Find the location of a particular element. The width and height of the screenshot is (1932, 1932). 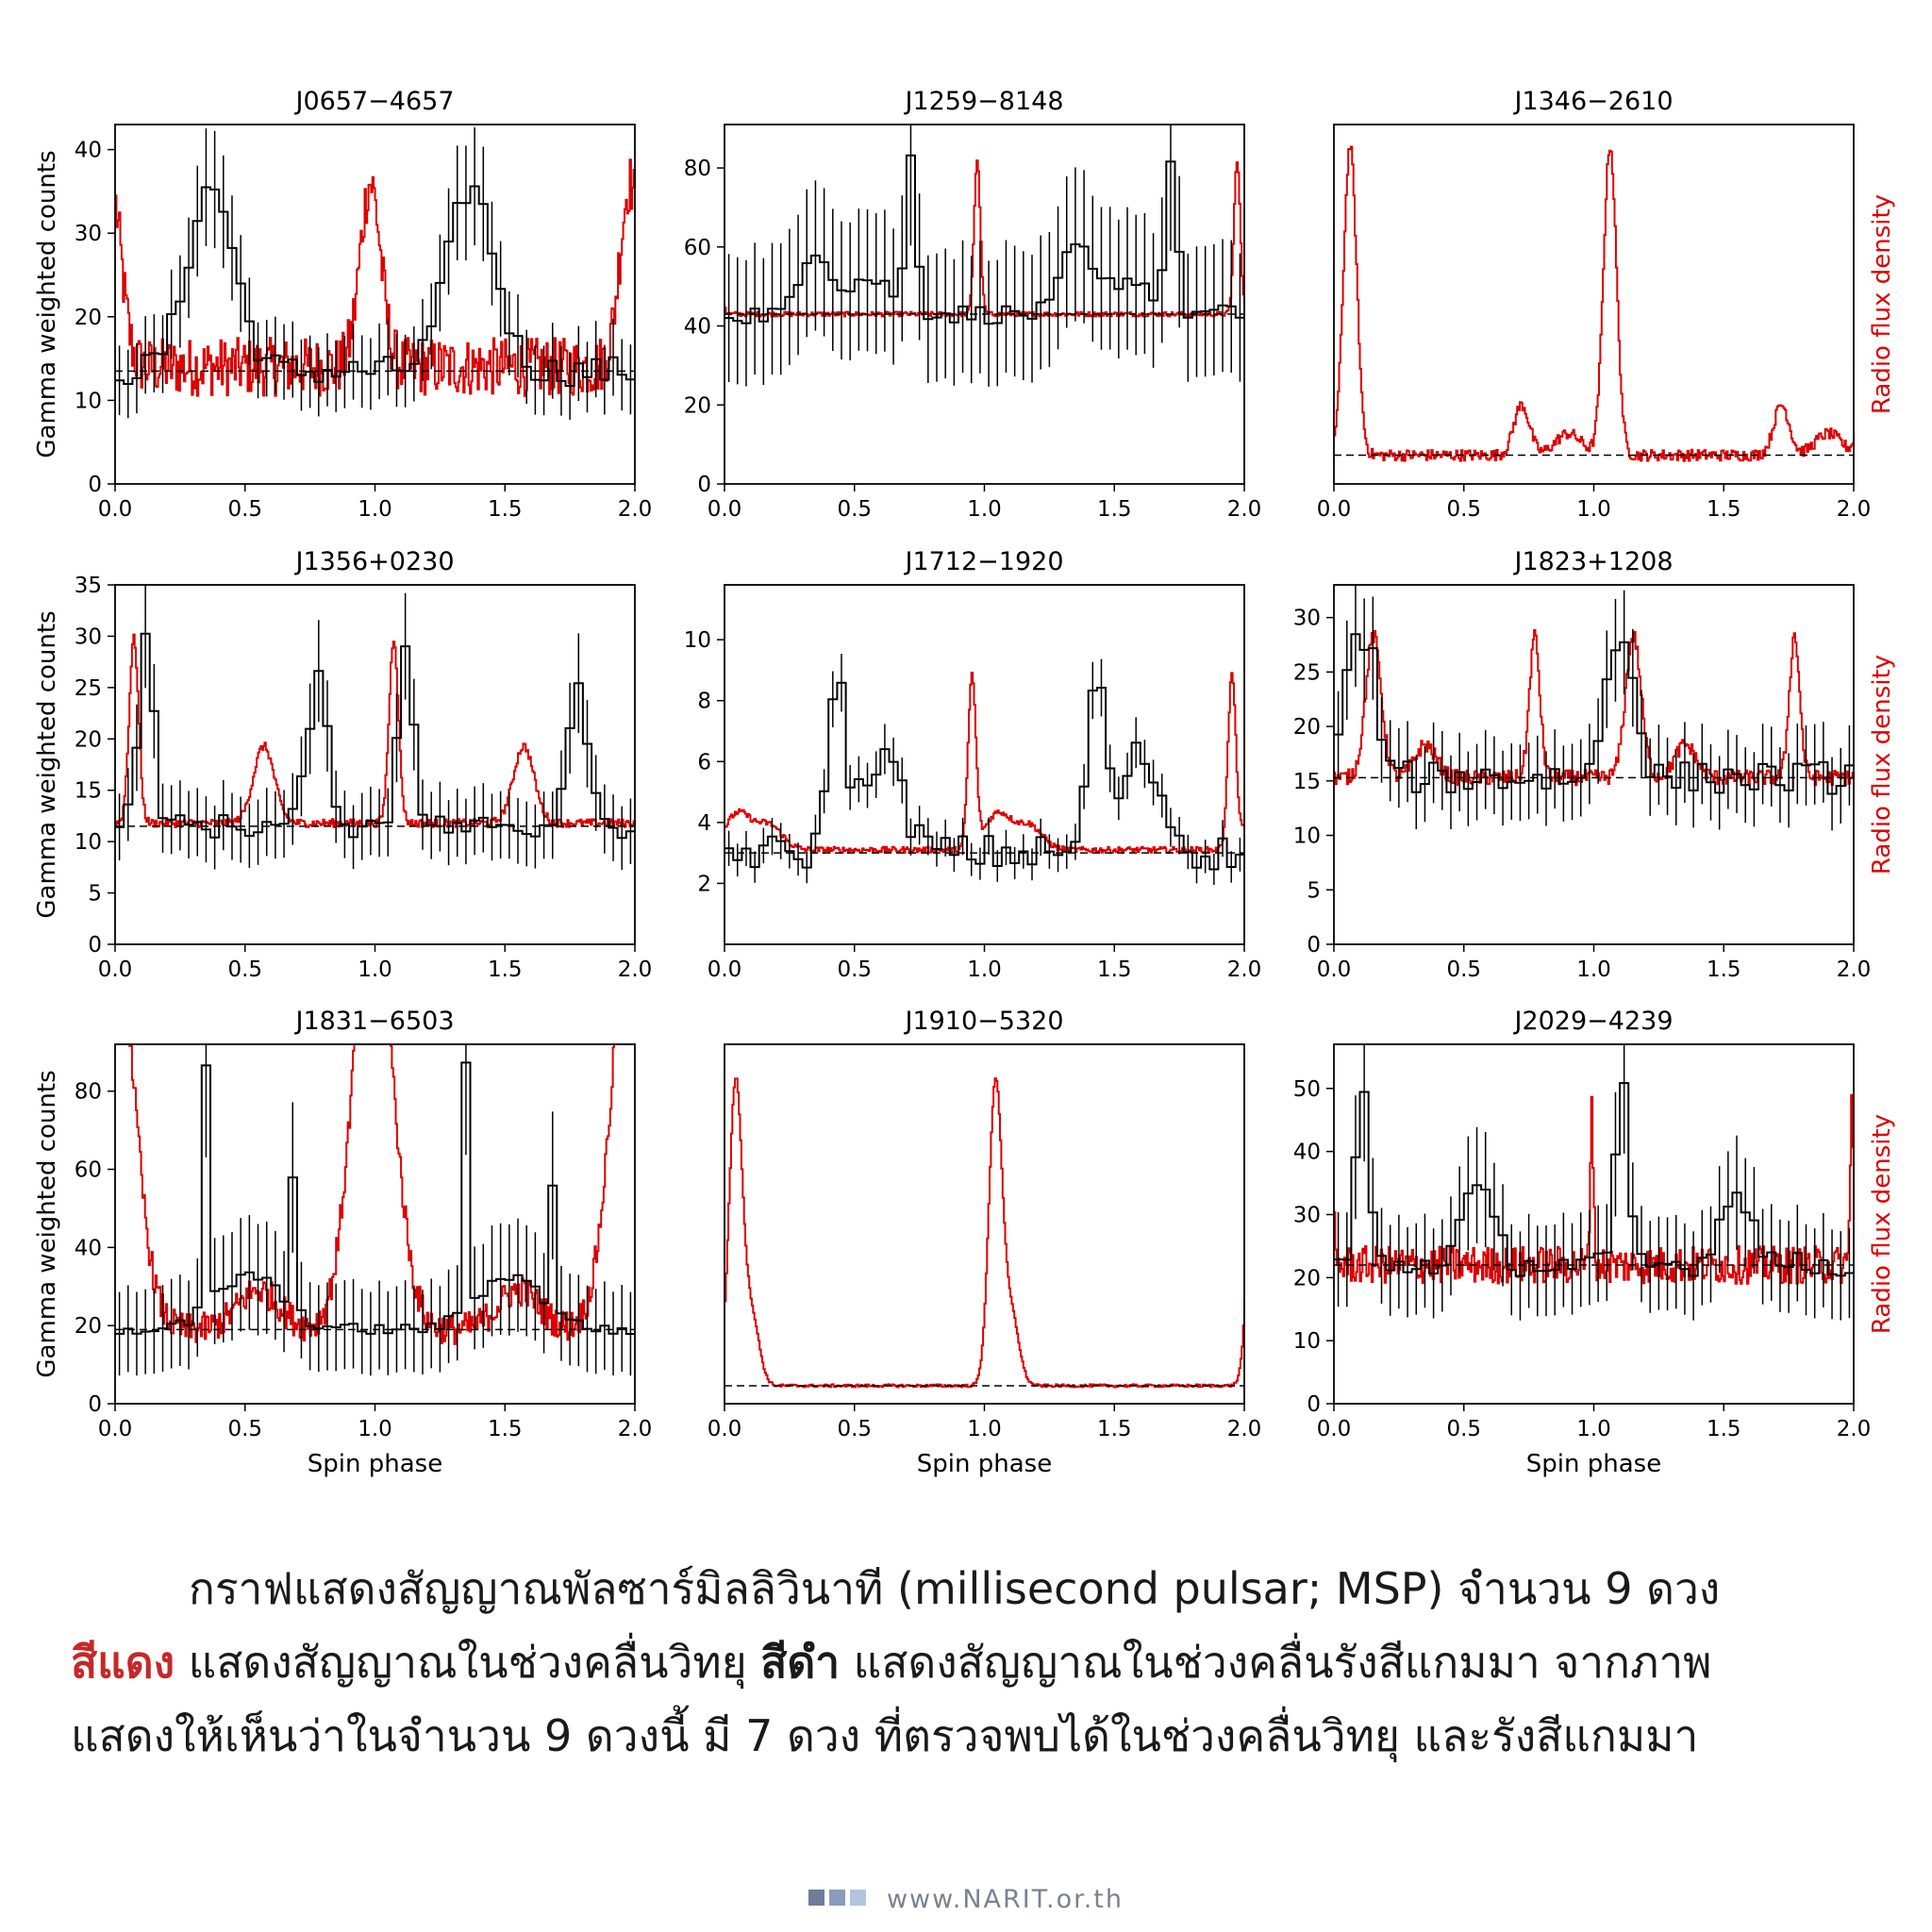

y-tick-label: 4 is located at coordinates (704, 823).